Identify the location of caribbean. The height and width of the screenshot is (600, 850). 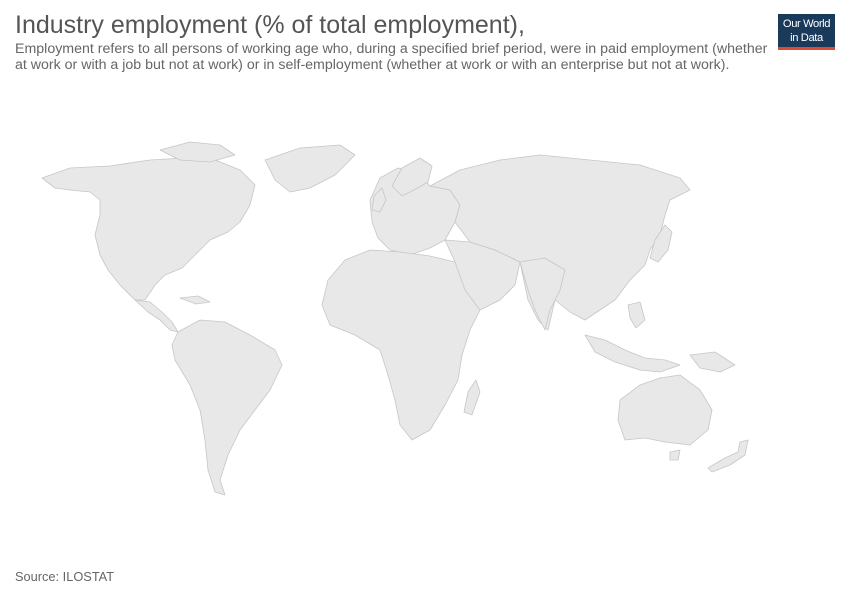
(195, 300).